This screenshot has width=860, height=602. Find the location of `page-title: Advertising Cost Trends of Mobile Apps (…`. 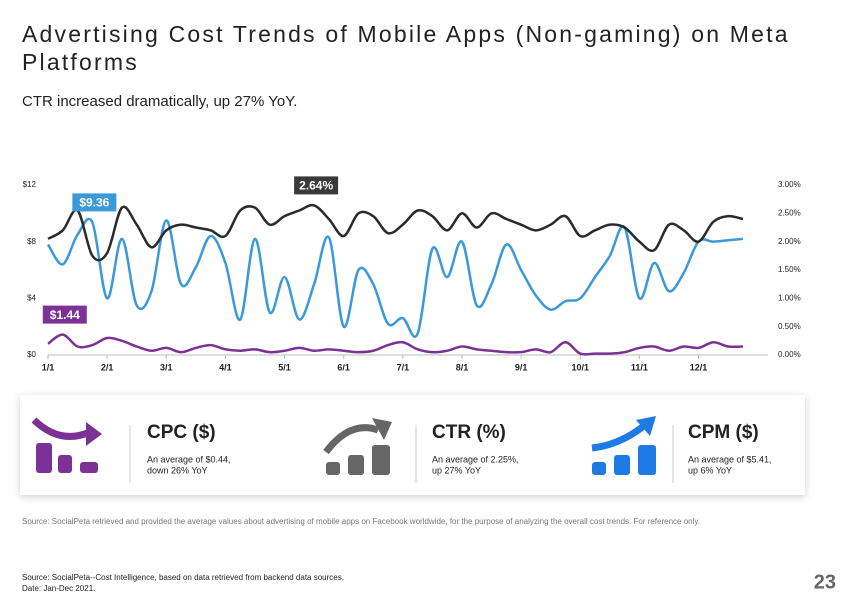

page-title: Advertising Cost Trends of Mobile Apps (… is located at coordinates (406, 48).